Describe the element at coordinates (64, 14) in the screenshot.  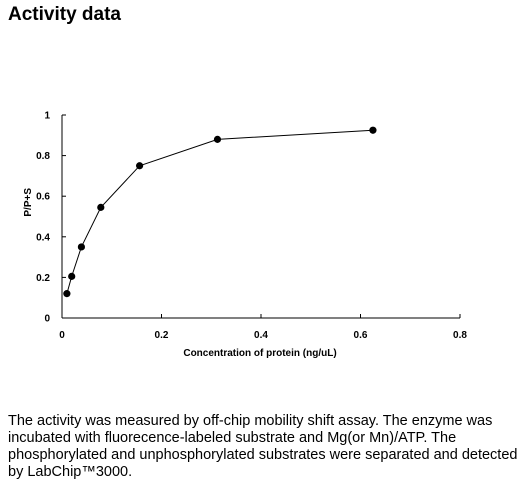
I see `page-title: Activity data` at that location.